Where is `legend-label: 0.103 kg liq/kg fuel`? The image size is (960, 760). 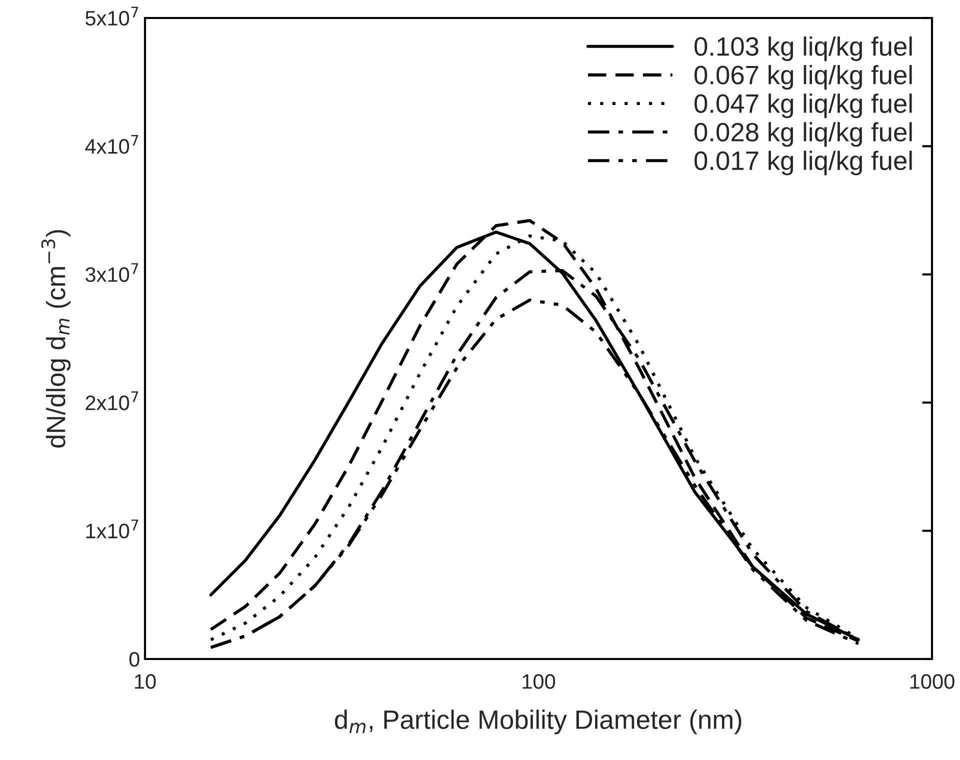
legend-label: 0.103 kg liq/kg fuel is located at coordinates (803, 49).